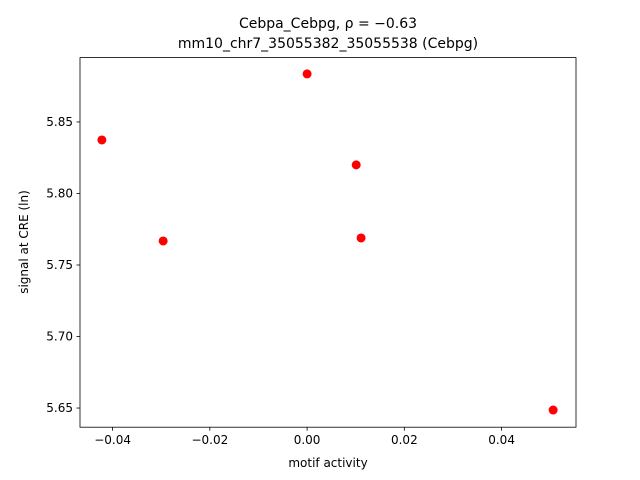  Describe the element at coordinates (59, 193) in the screenshot. I see `y-tick-label: 5.80` at that location.